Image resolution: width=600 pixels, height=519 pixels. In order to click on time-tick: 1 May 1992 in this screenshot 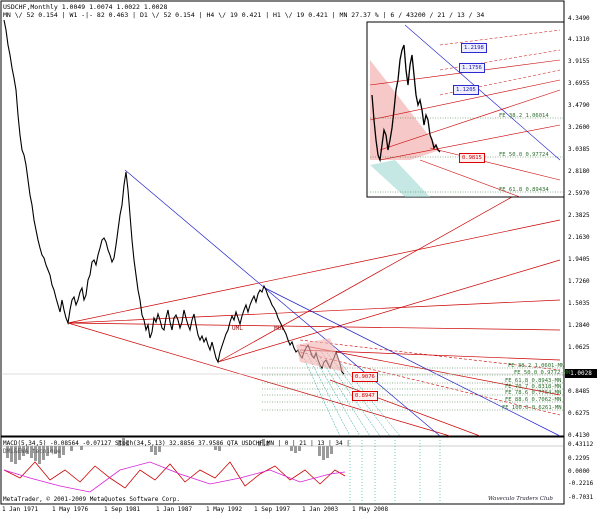, I will do `click(224, 509)`.